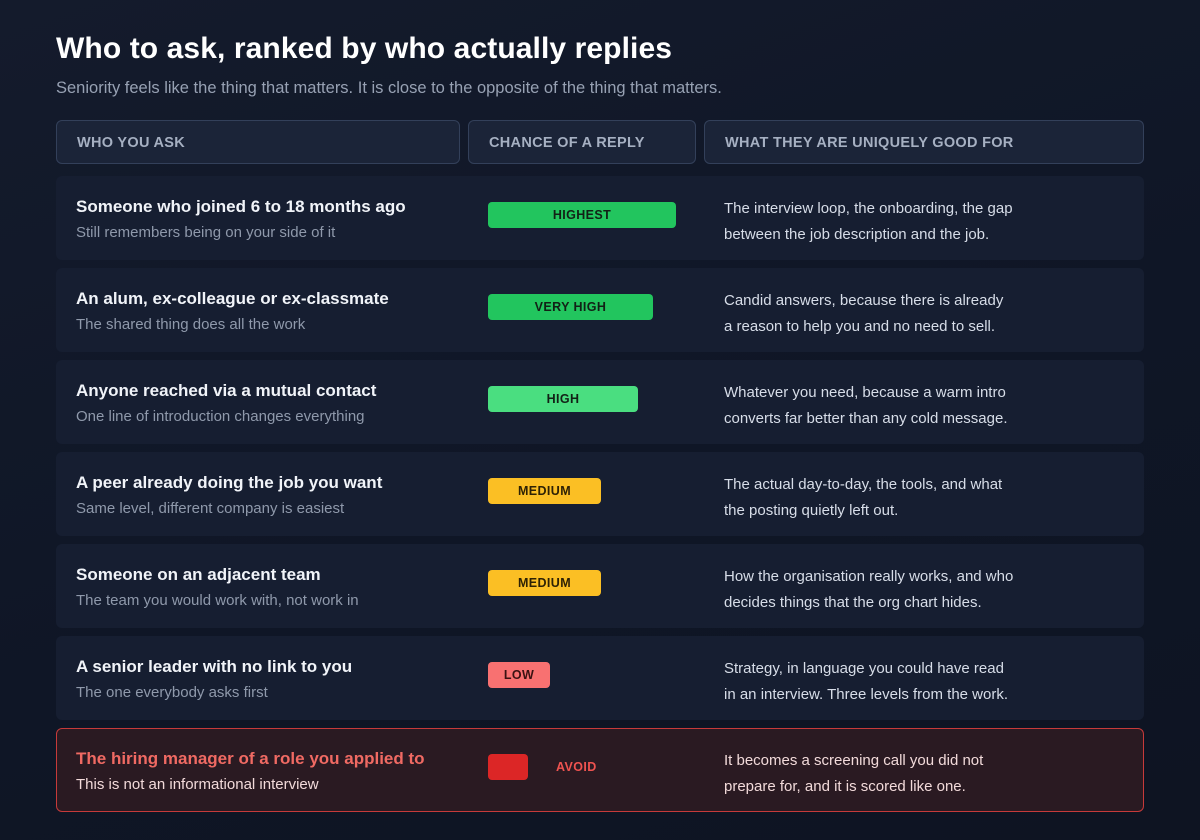  Describe the element at coordinates (210, 508) in the screenshot. I see `row-subtitle: Same level, different company is easiest` at that location.